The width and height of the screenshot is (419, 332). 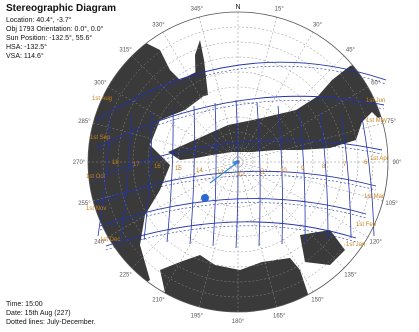 I want to click on hour-label: 16, so click(x=157, y=167).